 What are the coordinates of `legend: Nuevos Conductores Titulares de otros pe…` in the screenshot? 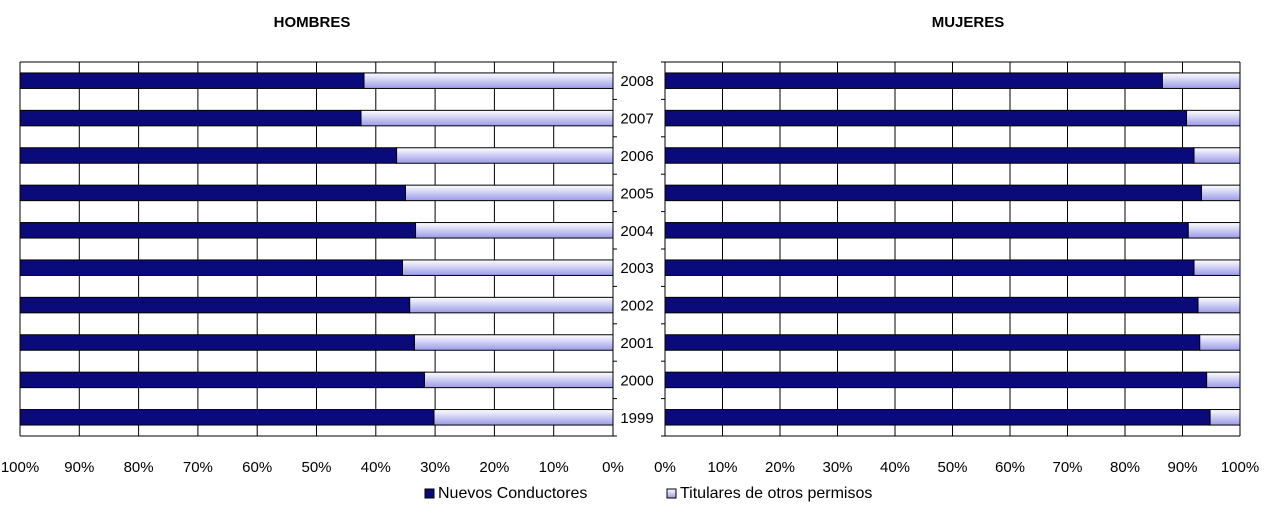 It's located at (648, 493).